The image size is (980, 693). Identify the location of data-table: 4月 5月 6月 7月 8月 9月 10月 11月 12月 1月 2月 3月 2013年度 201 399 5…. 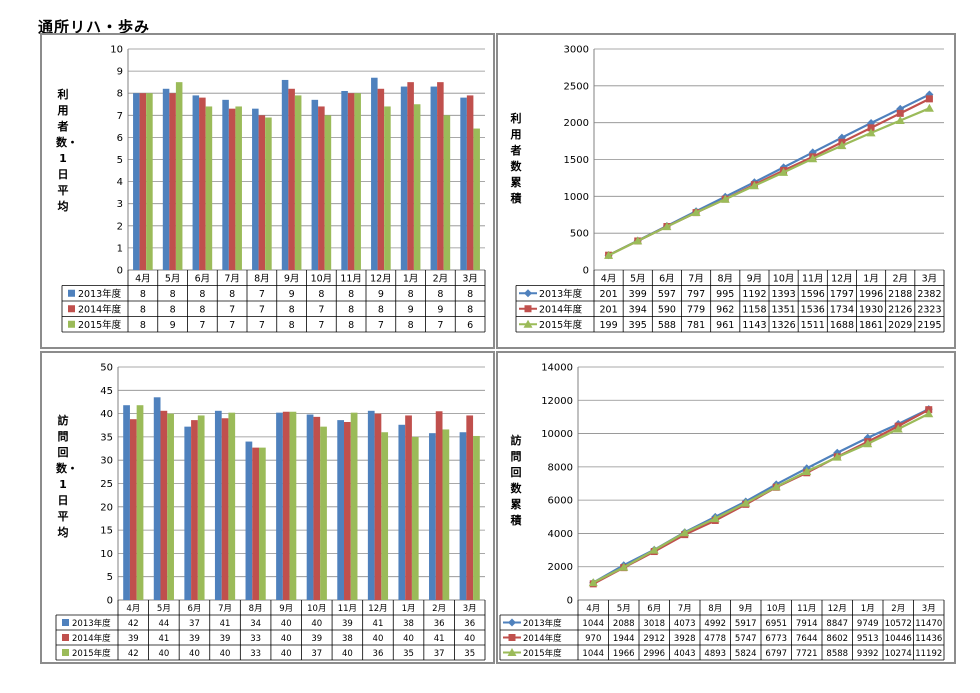
(730, 301).